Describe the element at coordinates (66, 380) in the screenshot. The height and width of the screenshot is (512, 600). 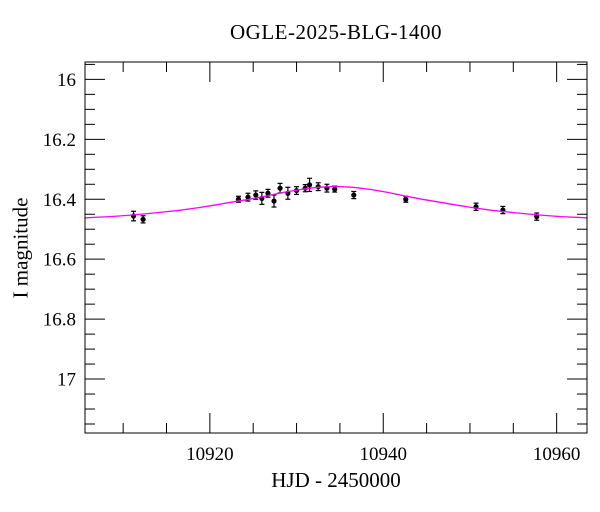
I see `y-tick-label: 17` at that location.